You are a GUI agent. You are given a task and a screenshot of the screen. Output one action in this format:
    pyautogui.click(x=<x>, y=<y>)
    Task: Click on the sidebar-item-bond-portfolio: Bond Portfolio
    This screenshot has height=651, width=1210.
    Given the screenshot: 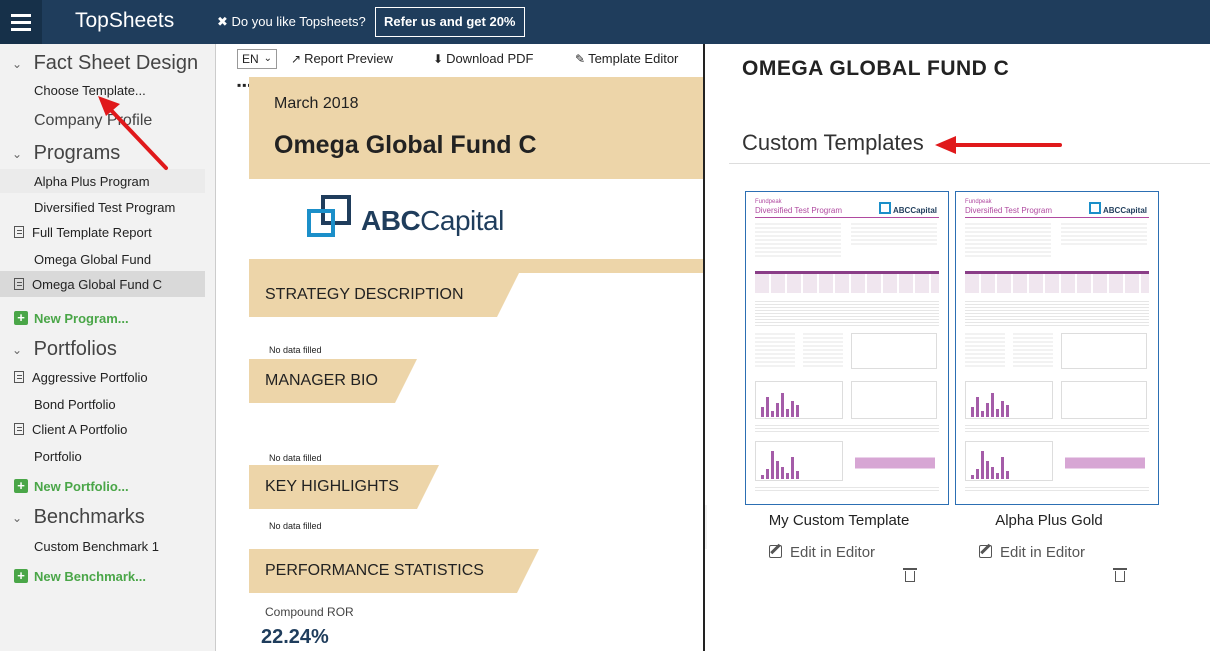 What is the action you would take?
    pyautogui.click(x=75, y=404)
    